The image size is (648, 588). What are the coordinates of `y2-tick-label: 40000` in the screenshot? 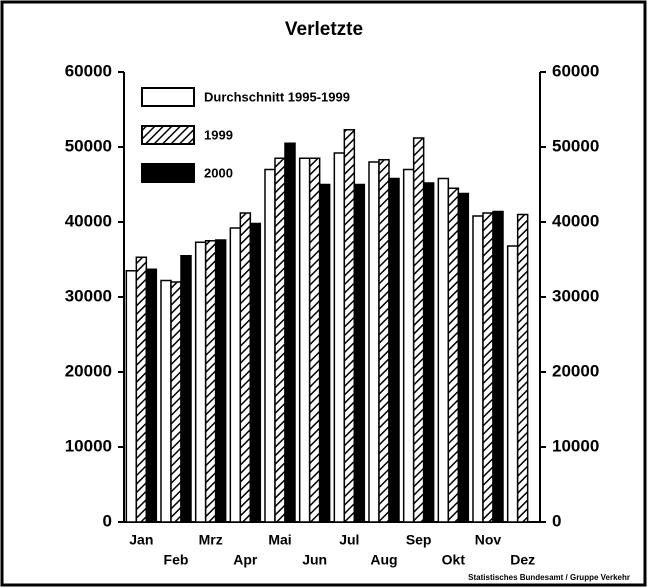 It's located at (575, 220).